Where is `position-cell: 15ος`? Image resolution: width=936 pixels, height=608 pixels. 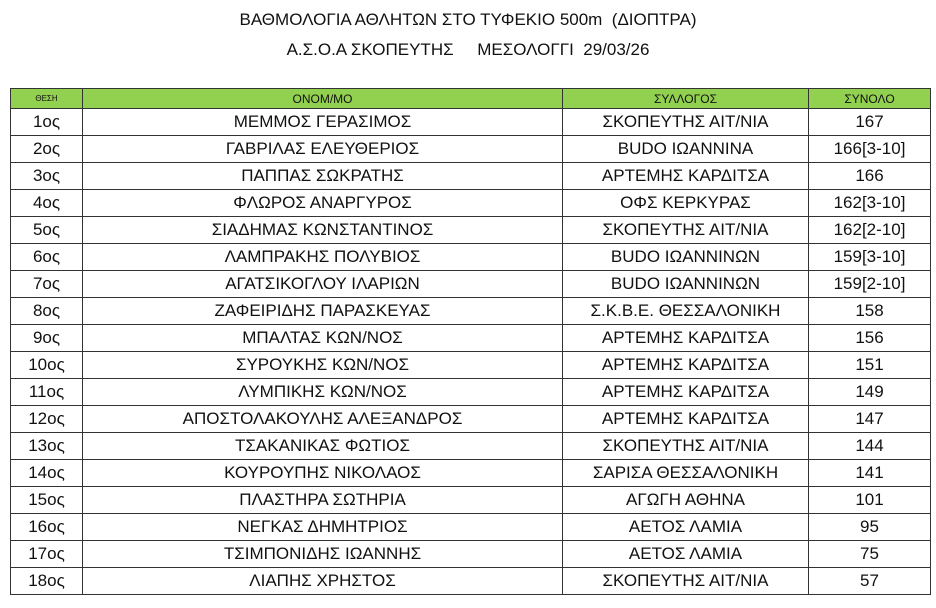 position-cell: 15ος is located at coordinates (46, 500).